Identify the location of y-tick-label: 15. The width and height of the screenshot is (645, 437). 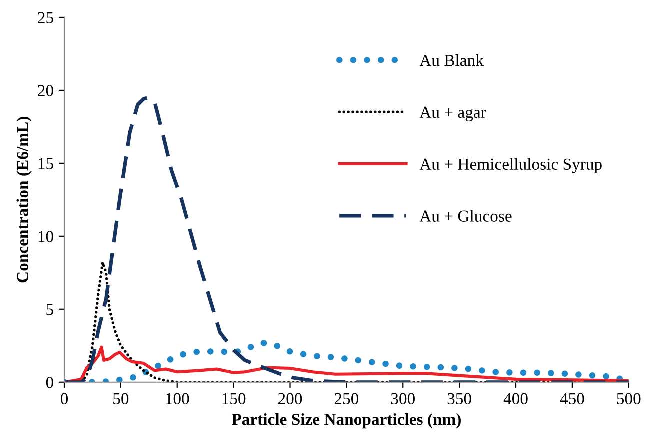
(46, 164).